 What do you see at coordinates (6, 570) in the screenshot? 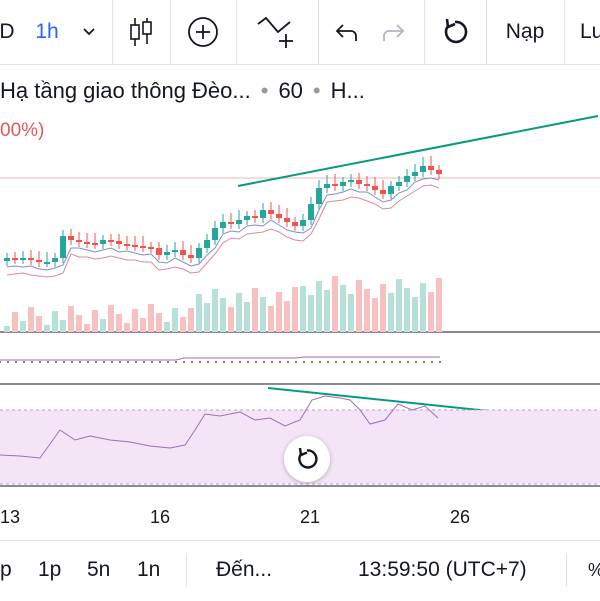
I see `timeframe-button: p` at bounding box center [6, 570].